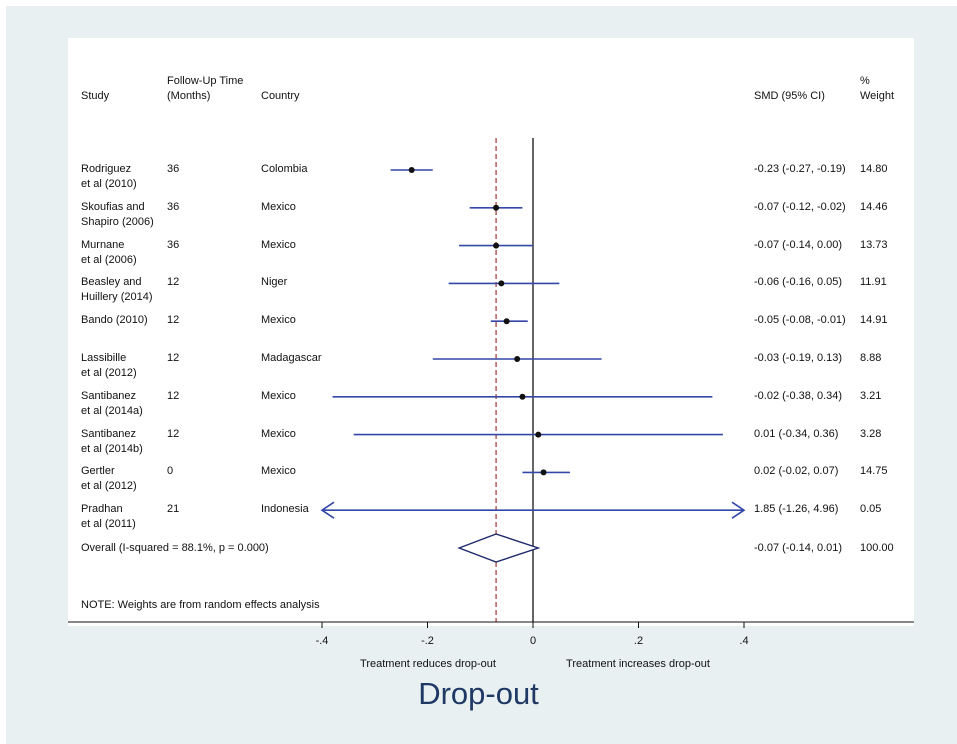  What do you see at coordinates (117, 214) in the screenshot?
I see `study-name: Skoufias and Shapiro (2006)` at bounding box center [117, 214].